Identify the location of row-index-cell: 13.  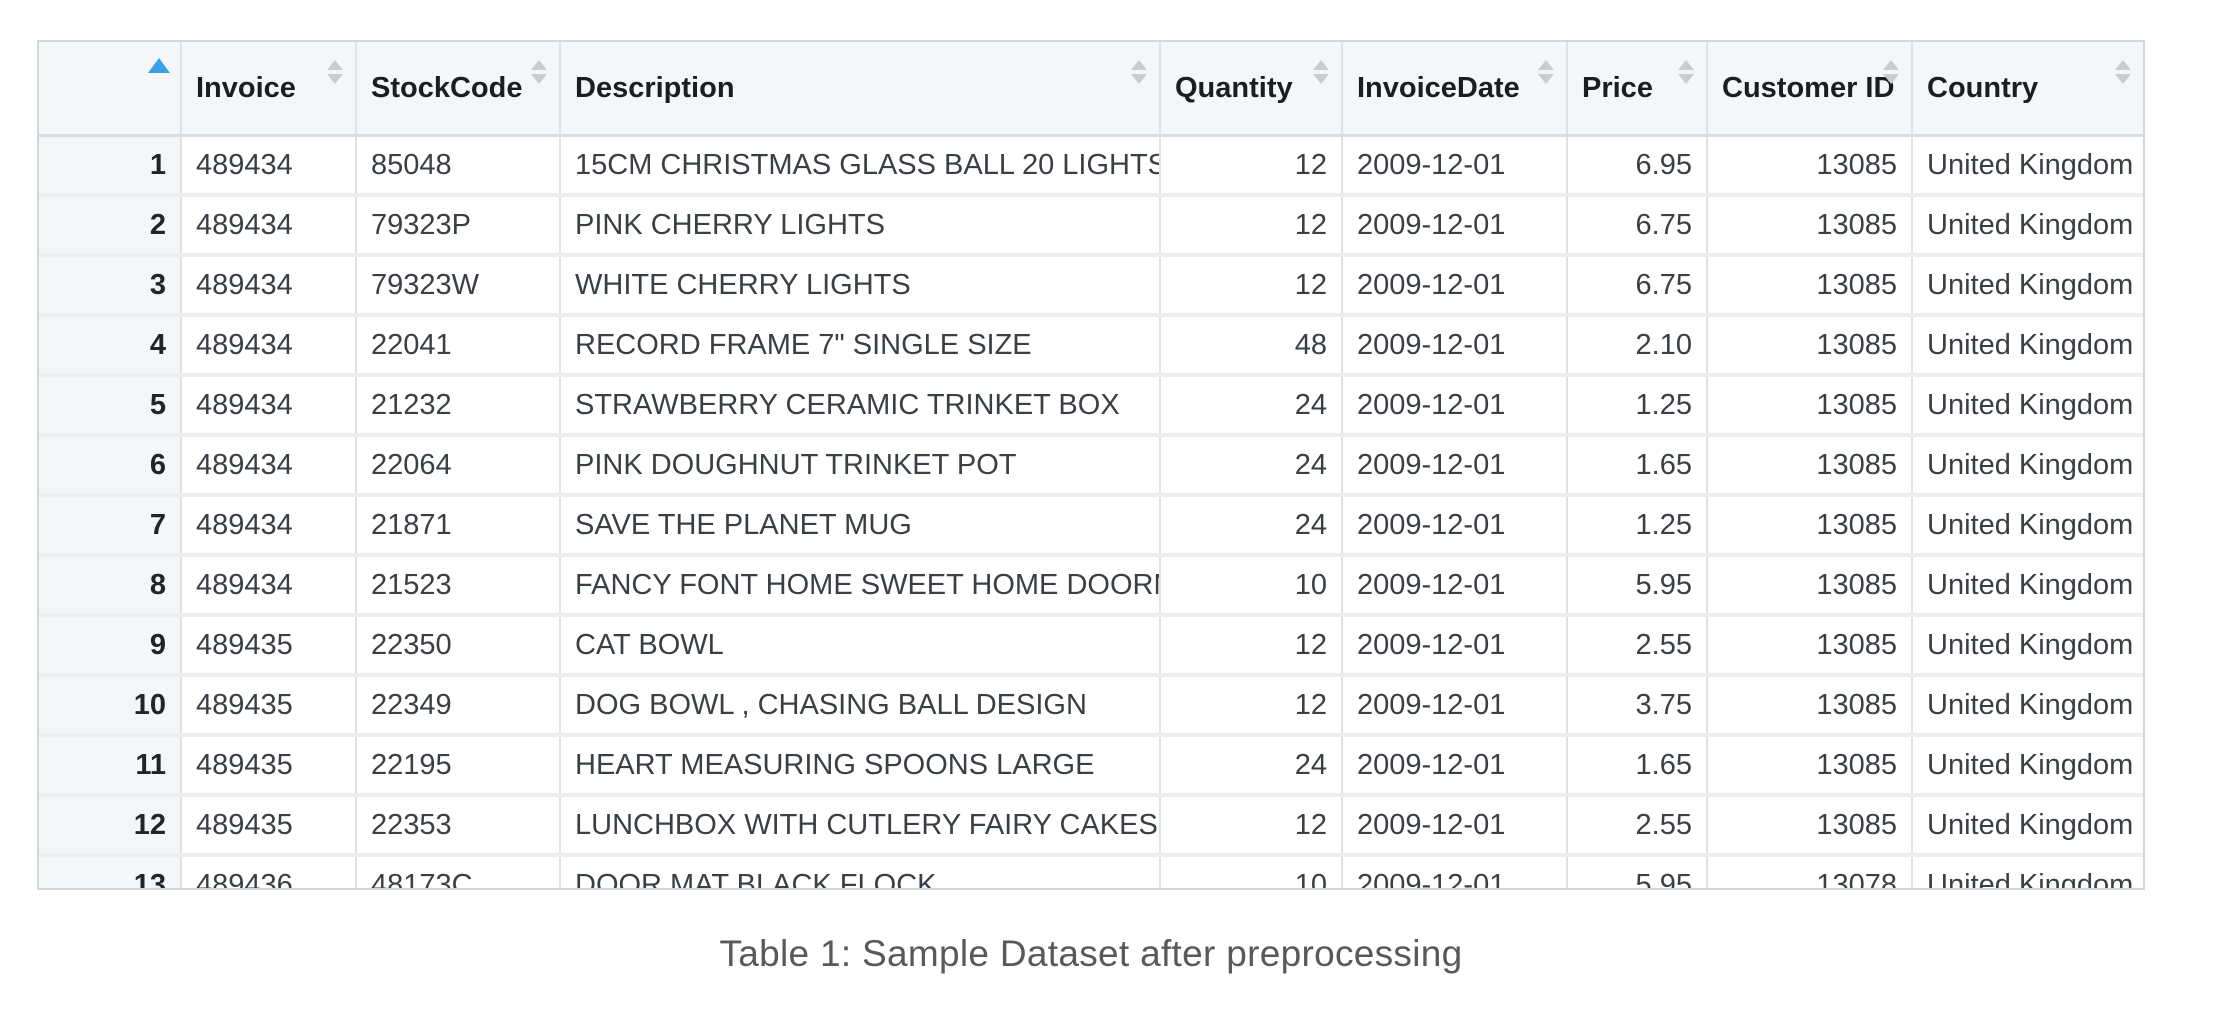
(110, 871).